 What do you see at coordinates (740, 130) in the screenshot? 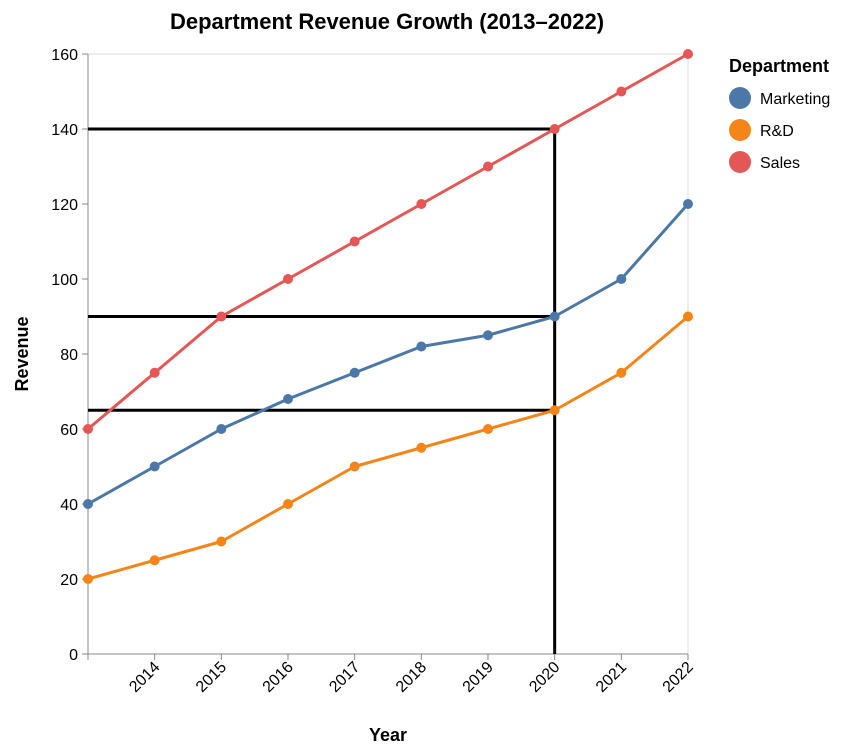
I see `legend-swatch-rd` at bounding box center [740, 130].